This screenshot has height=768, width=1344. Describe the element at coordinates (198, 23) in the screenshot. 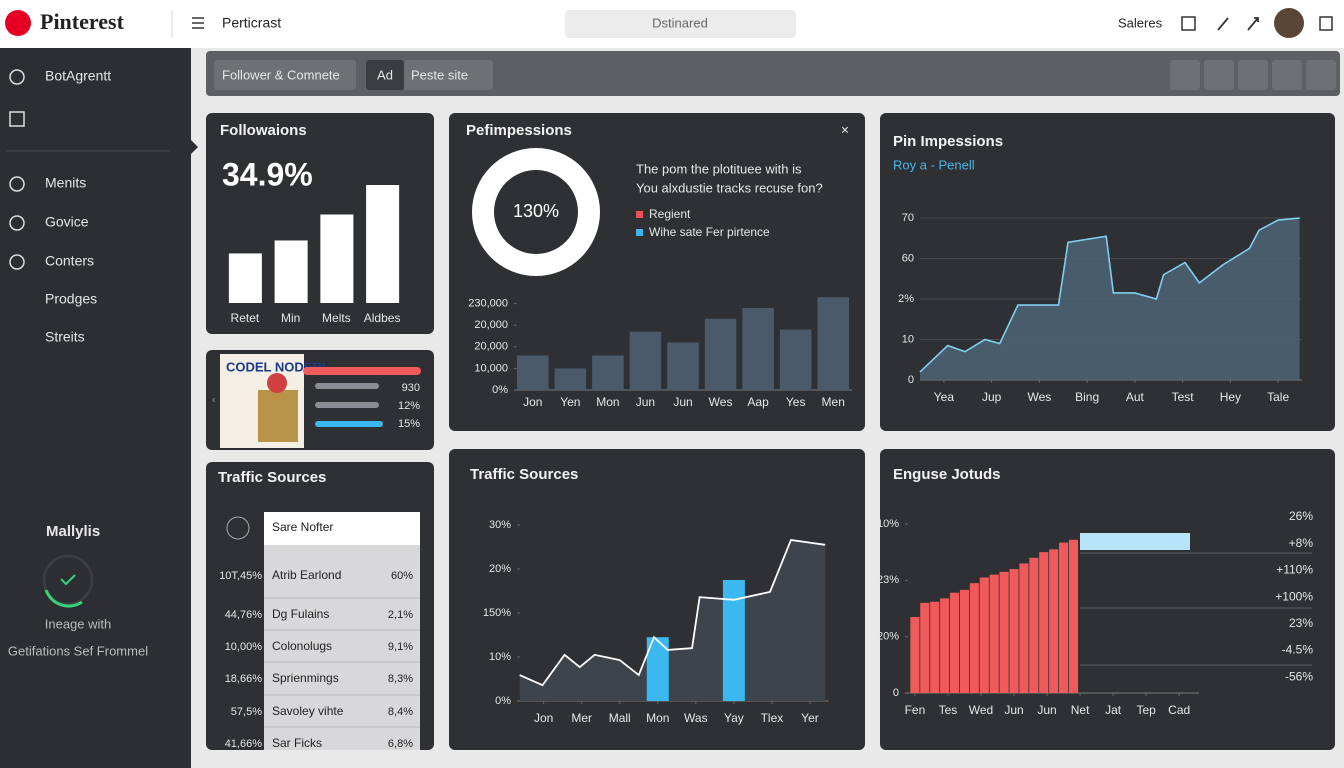

I see `menu-icon` at that location.